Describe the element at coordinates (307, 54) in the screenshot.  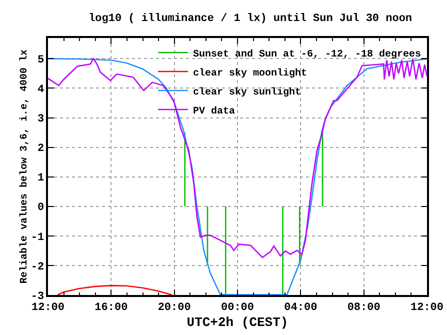
I see `legend-label: Sunset and Sun at -6, -12, -18 degrees` at that location.